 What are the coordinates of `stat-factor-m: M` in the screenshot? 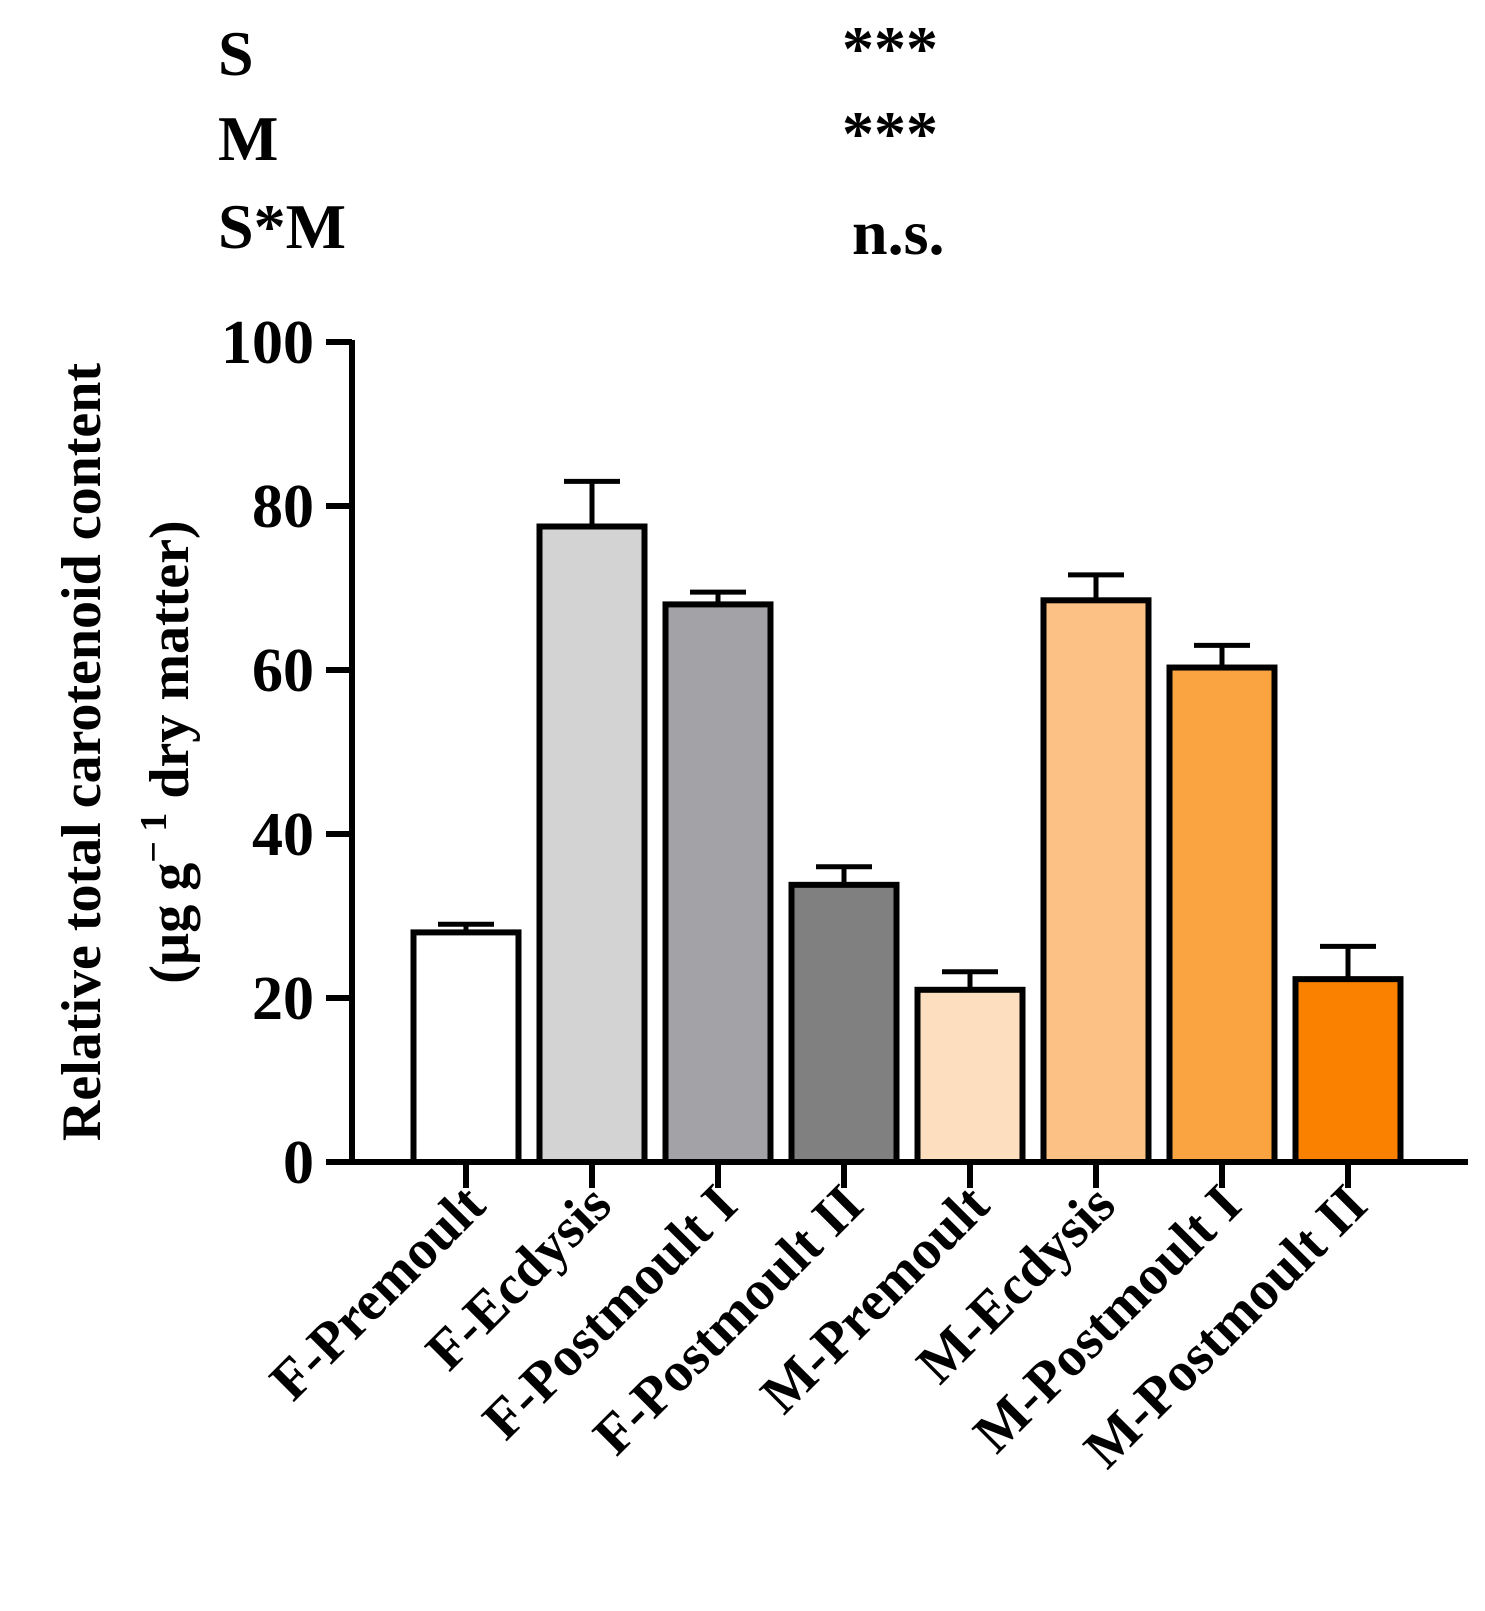 It's located at (248, 138).